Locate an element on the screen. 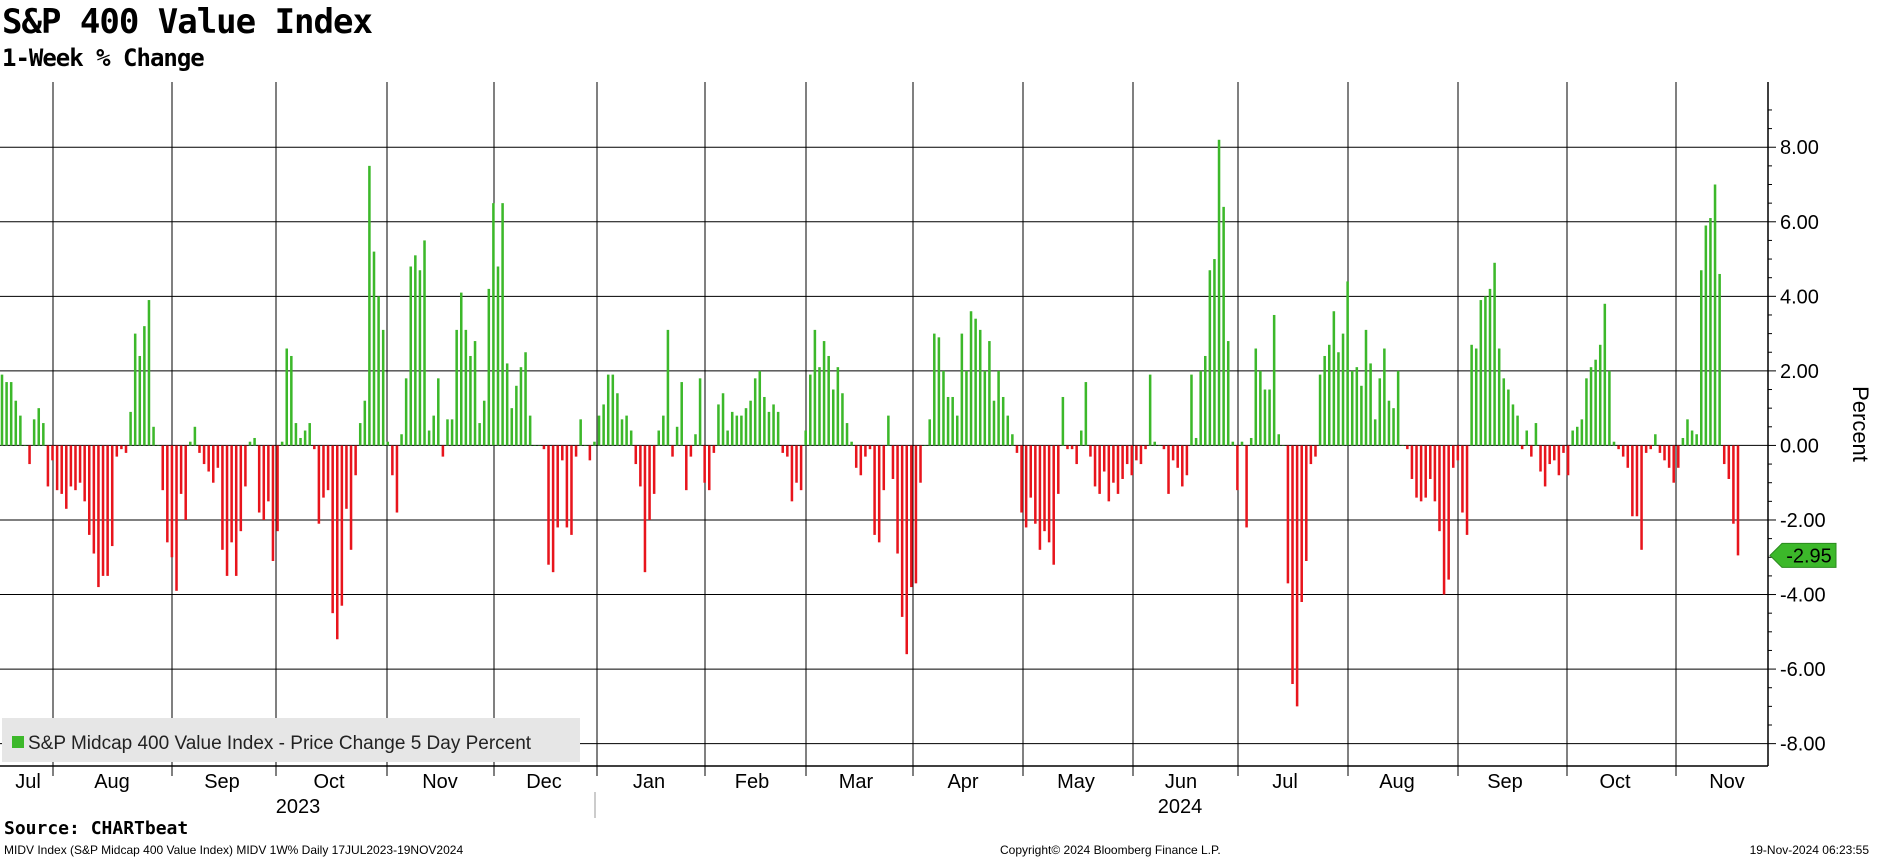 This screenshot has width=1877, height=859. legend-background is located at coordinates (291, 740).